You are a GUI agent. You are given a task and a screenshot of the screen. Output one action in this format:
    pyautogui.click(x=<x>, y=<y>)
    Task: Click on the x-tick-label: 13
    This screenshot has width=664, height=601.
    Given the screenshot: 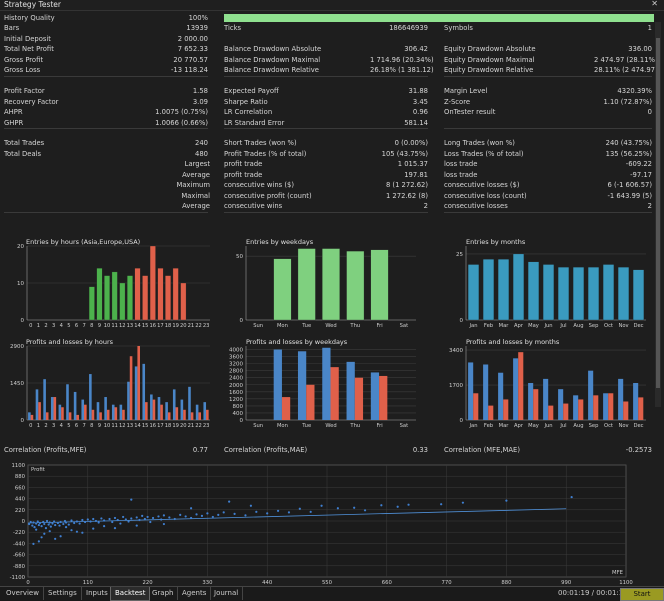 What is the action you would take?
    pyautogui.click(x=130, y=326)
    